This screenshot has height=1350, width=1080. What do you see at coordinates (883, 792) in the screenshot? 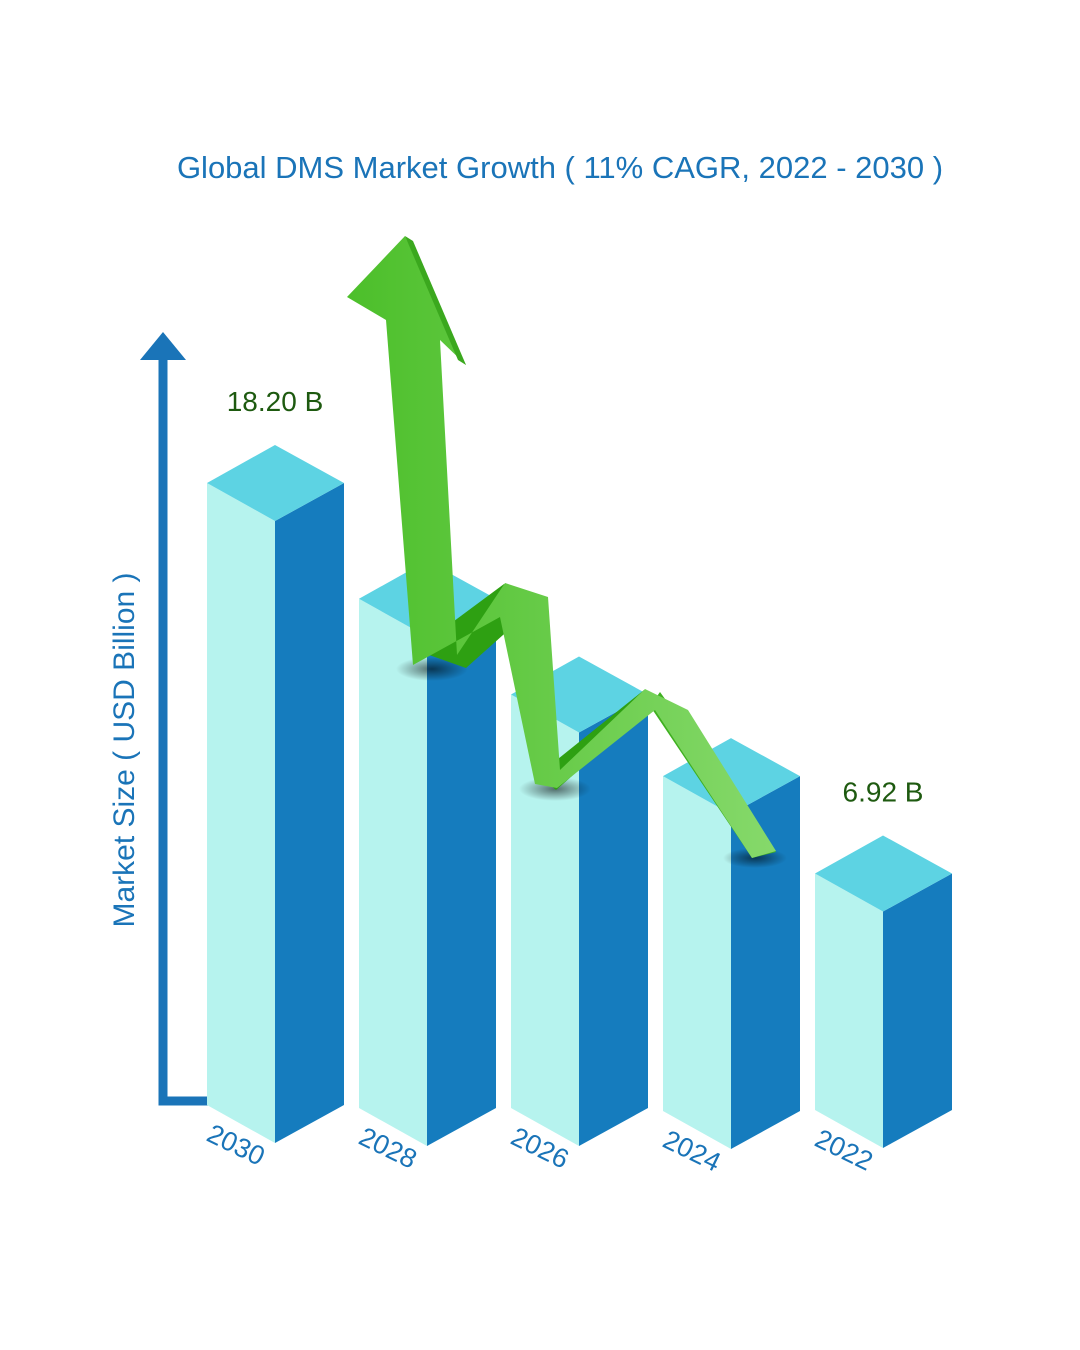
I see `value-label: 6.92 B` at bounding box center [883, 792].